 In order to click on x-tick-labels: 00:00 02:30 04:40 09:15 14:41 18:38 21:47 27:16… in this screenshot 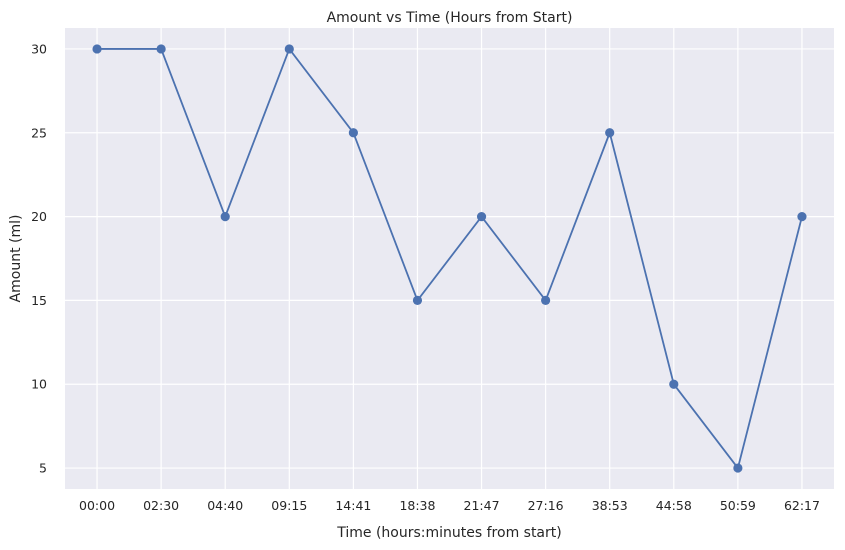, I will do `click(449, 505)`.